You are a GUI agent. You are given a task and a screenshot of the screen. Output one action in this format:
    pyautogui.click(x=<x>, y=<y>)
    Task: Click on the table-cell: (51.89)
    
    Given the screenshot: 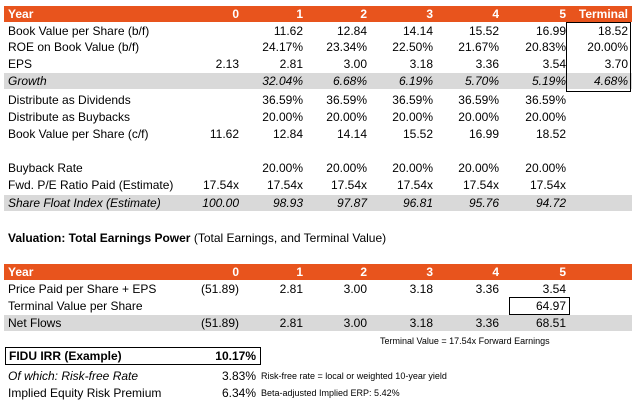 What is the action you would take?
    pyautogui.click(x=219, y=323)
    